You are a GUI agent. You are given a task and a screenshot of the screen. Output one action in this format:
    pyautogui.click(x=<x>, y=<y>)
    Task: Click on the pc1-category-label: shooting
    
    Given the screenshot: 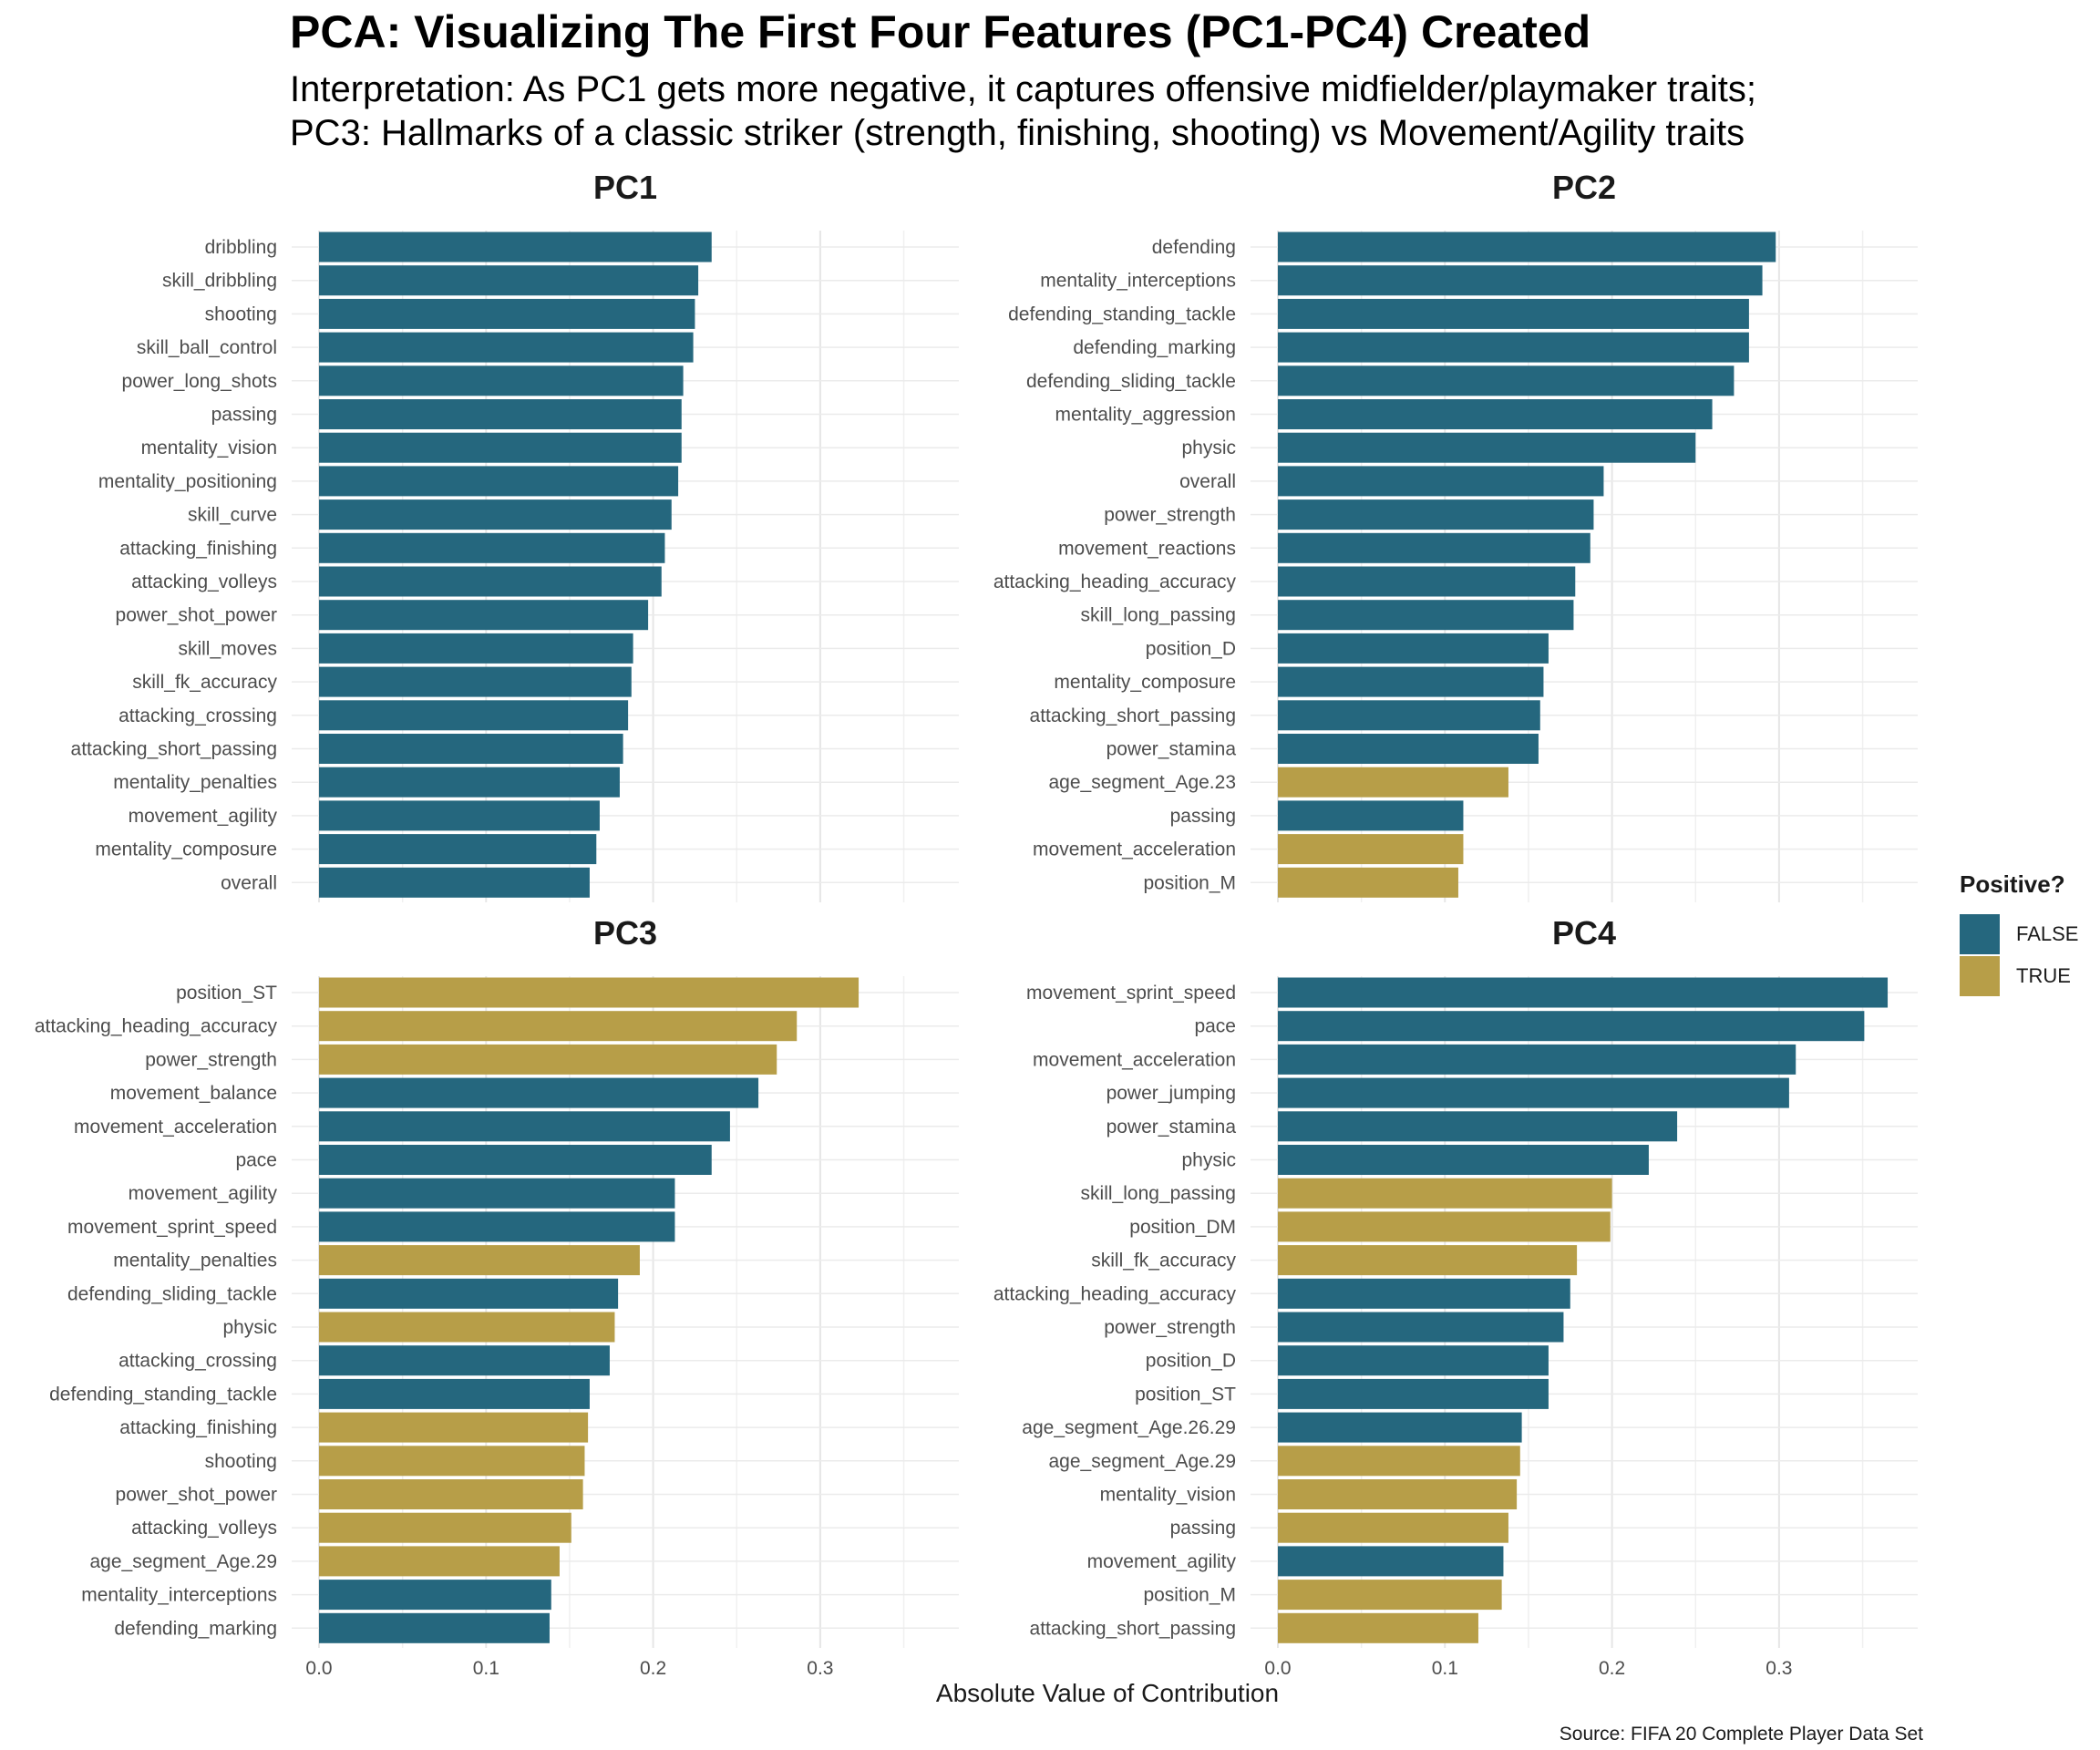 What is the action you would take?
    pyautogui.click(x=241, y=314)
    